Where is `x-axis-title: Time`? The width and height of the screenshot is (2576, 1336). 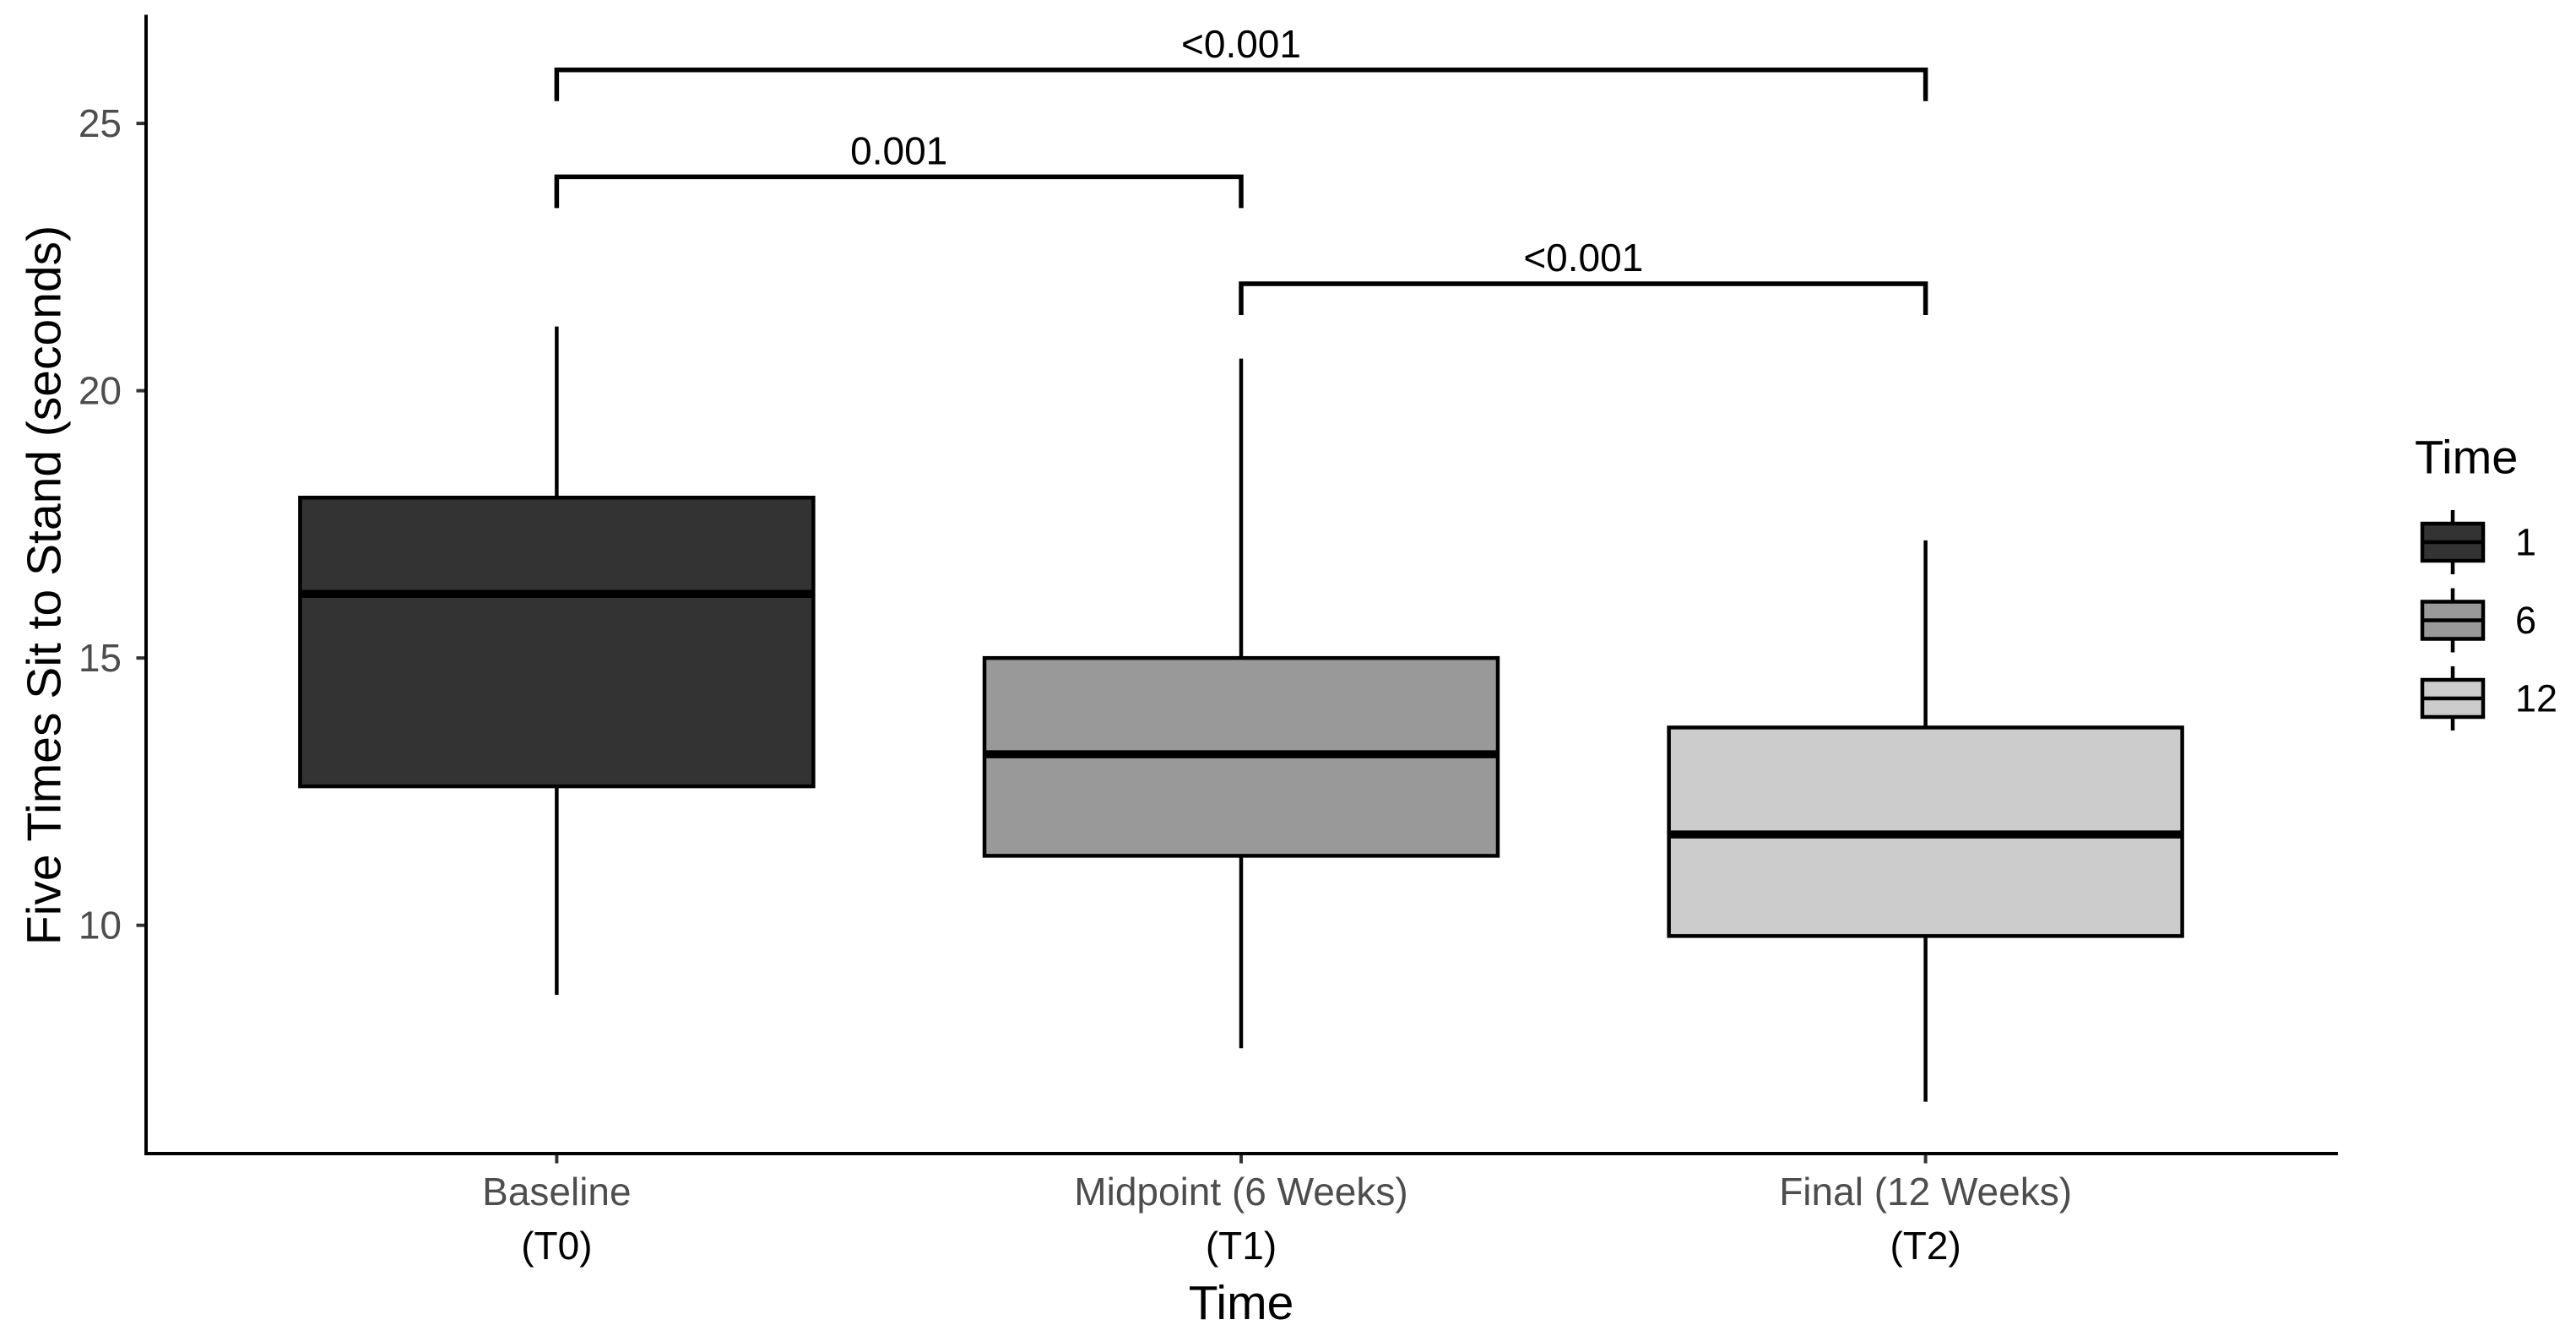 x-axis-title: Time is located at coordinates (1241, 1303).